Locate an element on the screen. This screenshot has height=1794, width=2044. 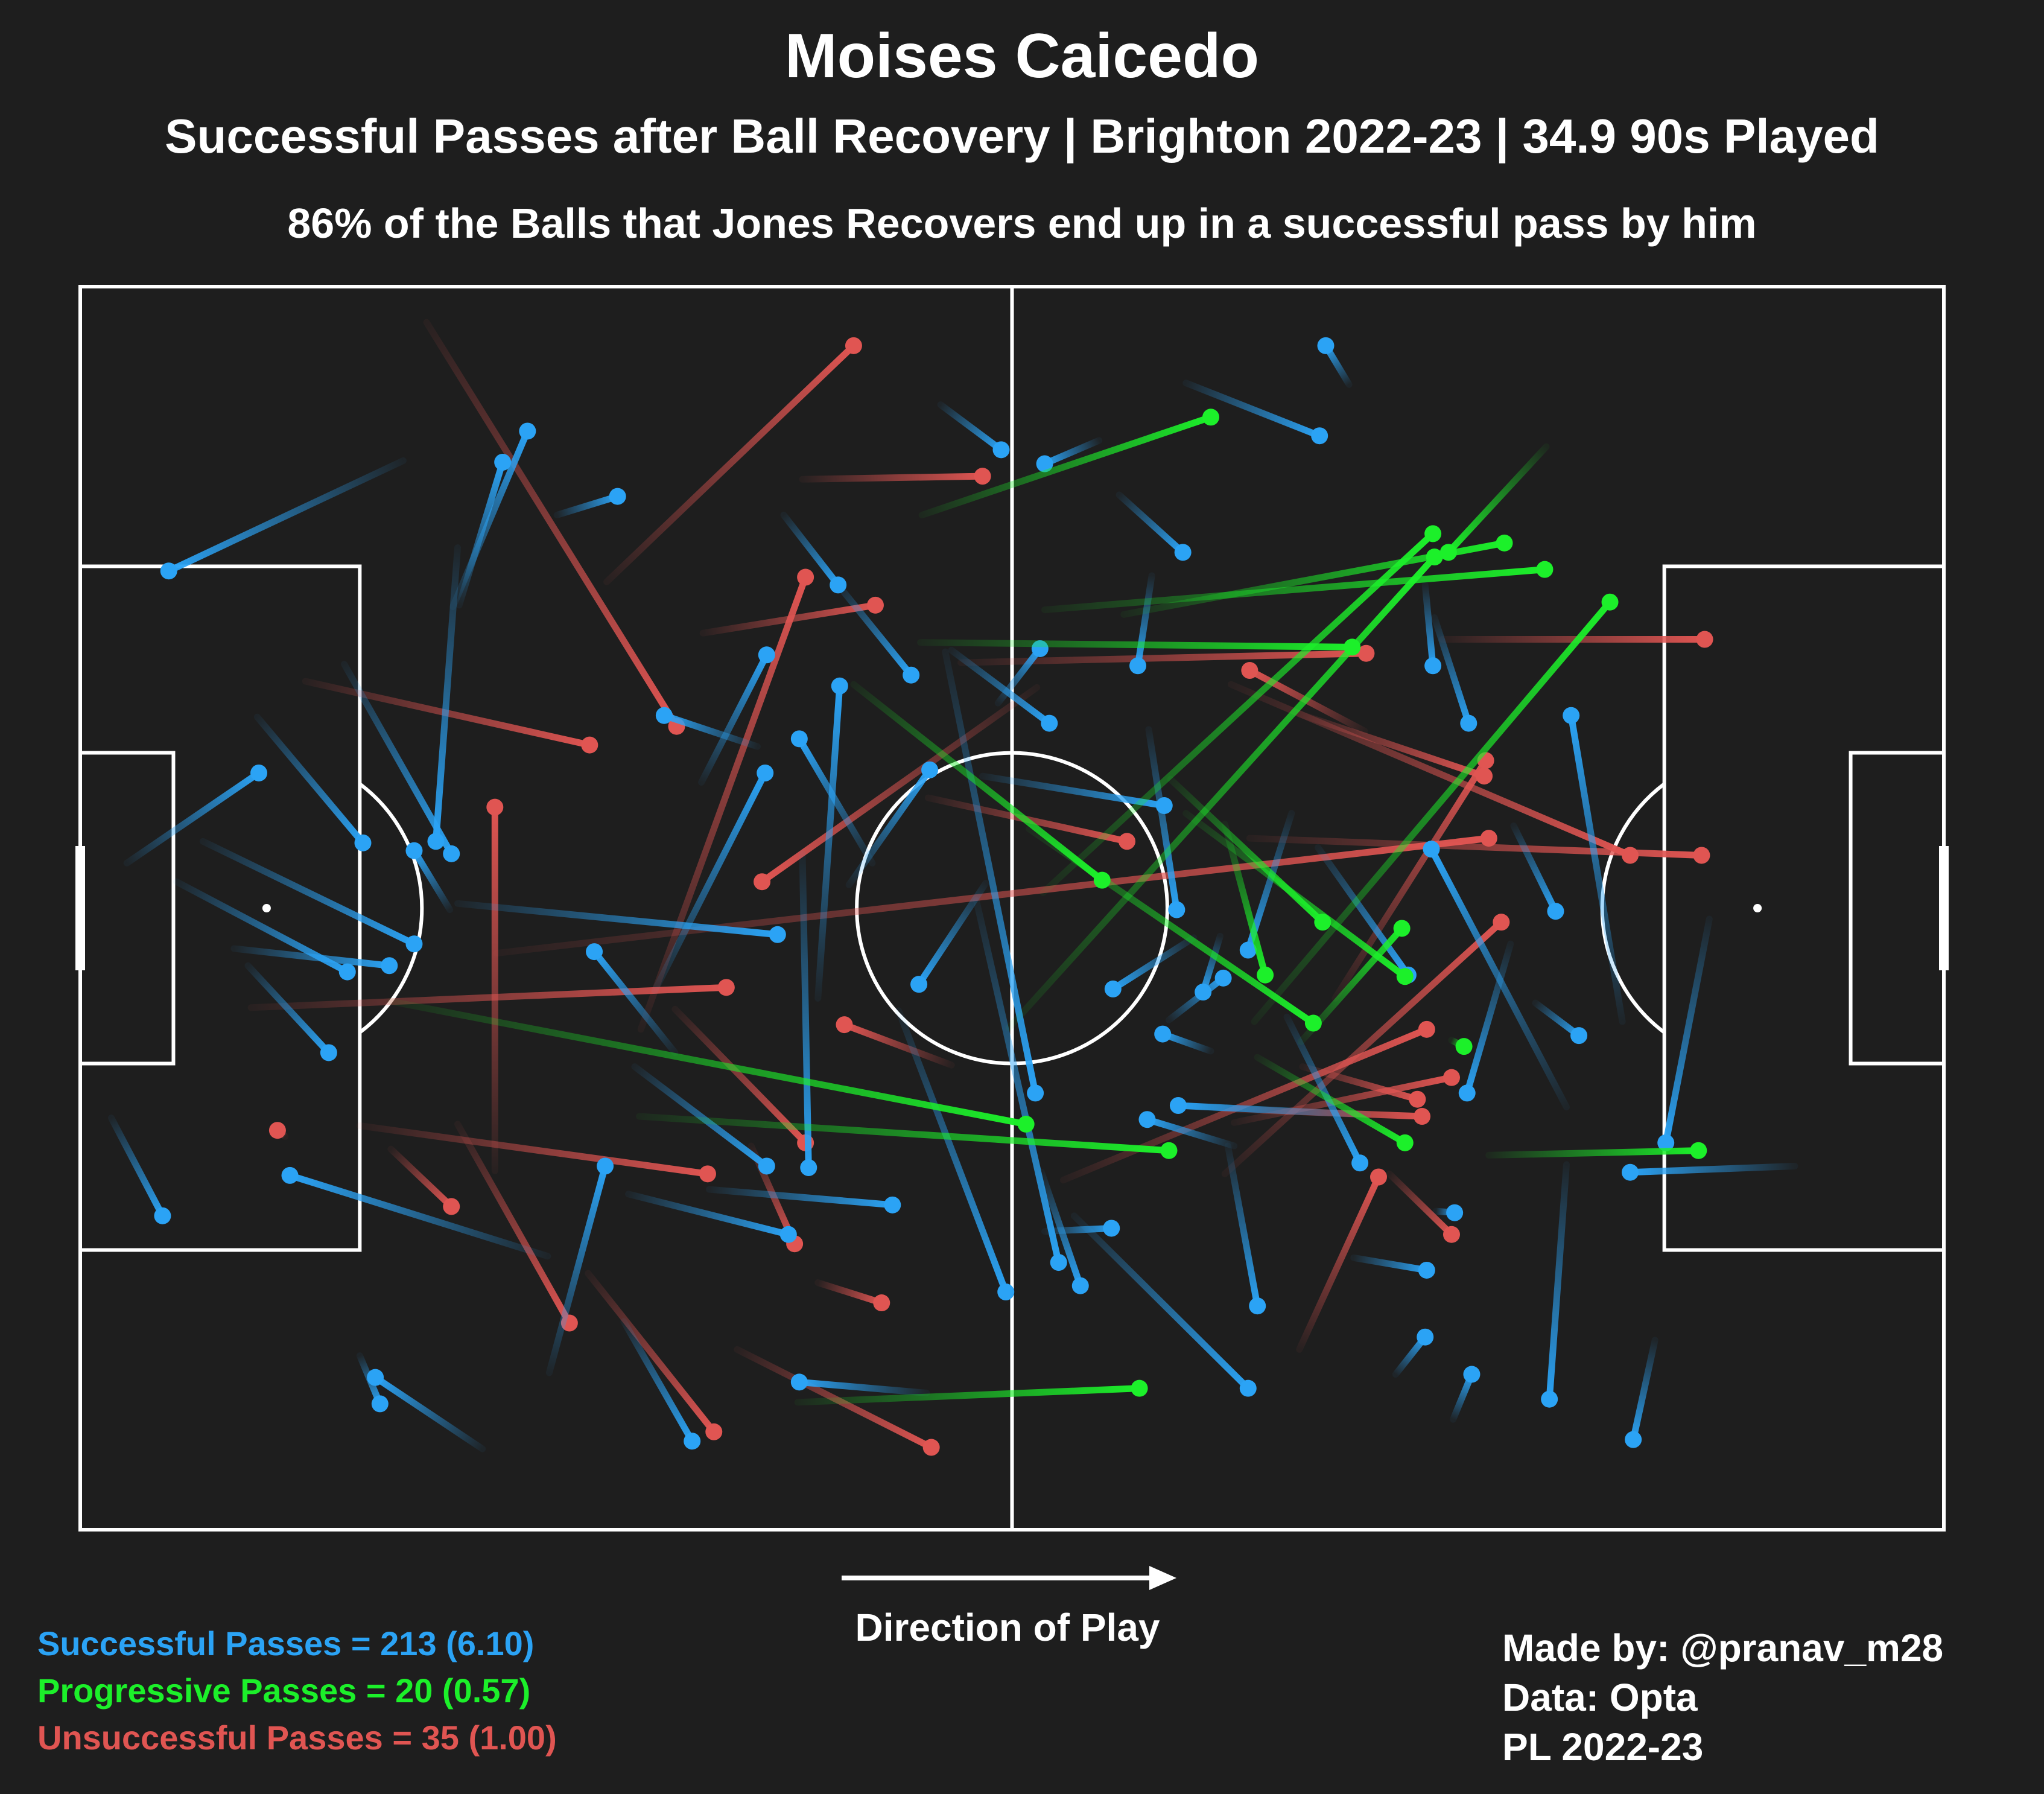
legend-unsuccessful: Unsuccessful Passes = 35 (1.00) is located at coordinates (297, 1738).